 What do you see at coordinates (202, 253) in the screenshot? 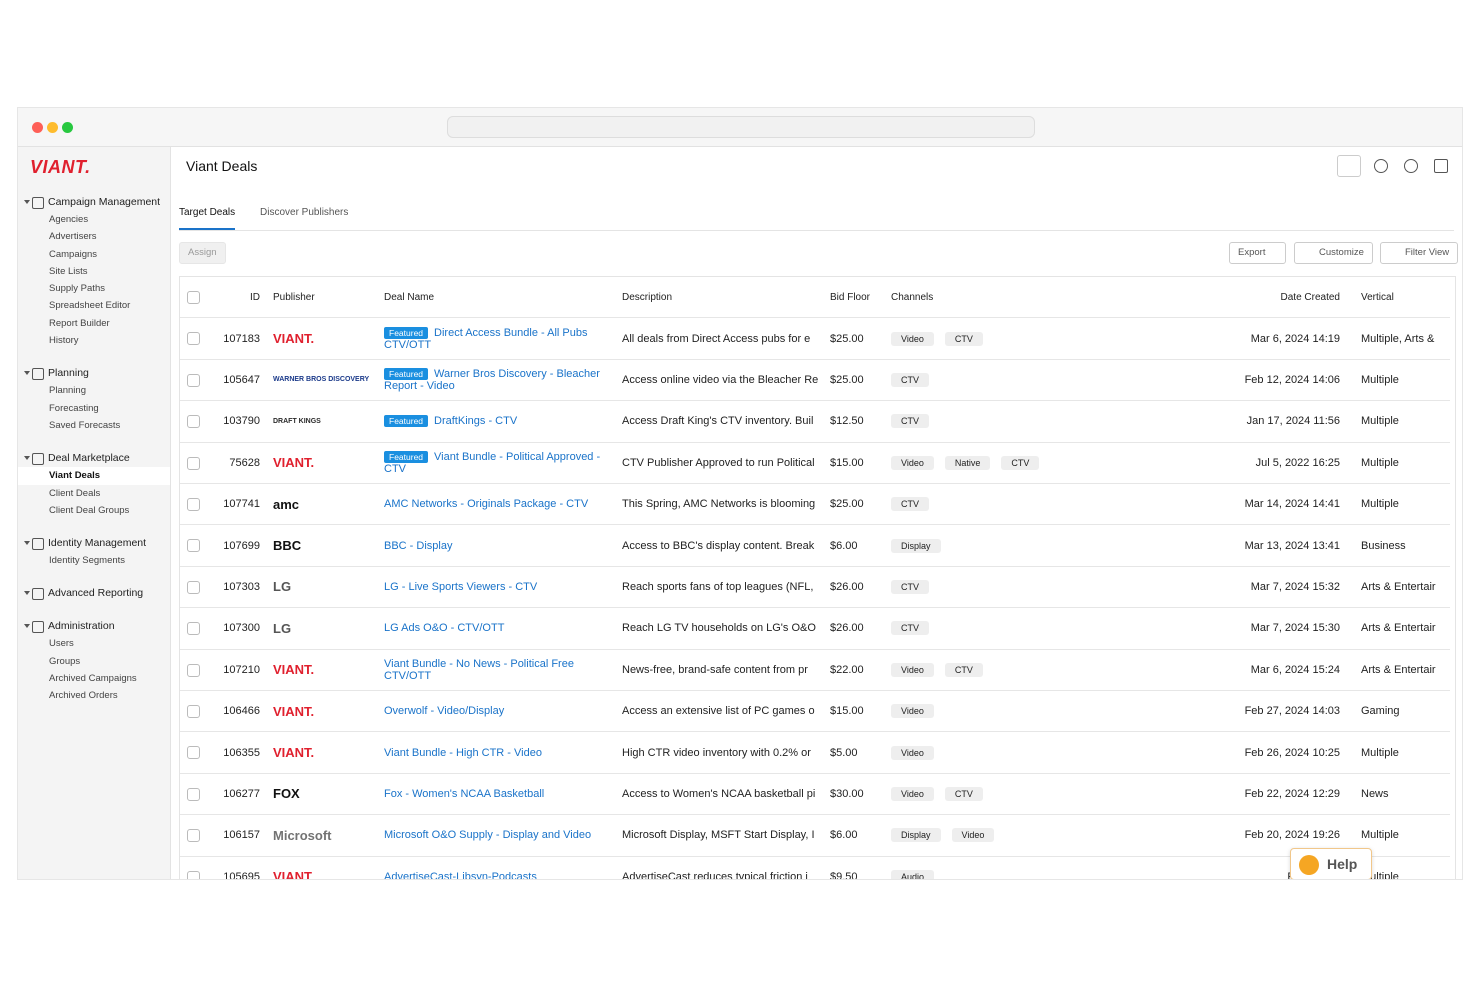
I see `assign-button: Assign` at bounding box center [202, 253].